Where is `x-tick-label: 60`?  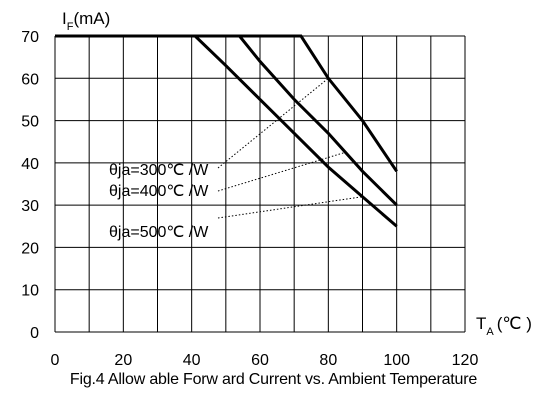 x-tick-label: 60 is located at coordinates (260, 360).